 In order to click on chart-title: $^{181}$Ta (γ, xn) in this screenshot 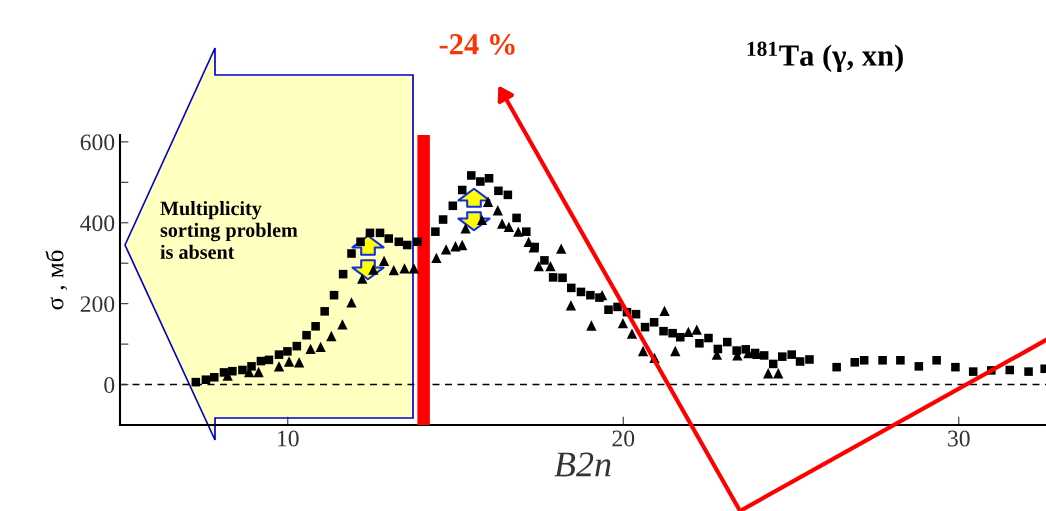, I will do `click(825, 57)`.